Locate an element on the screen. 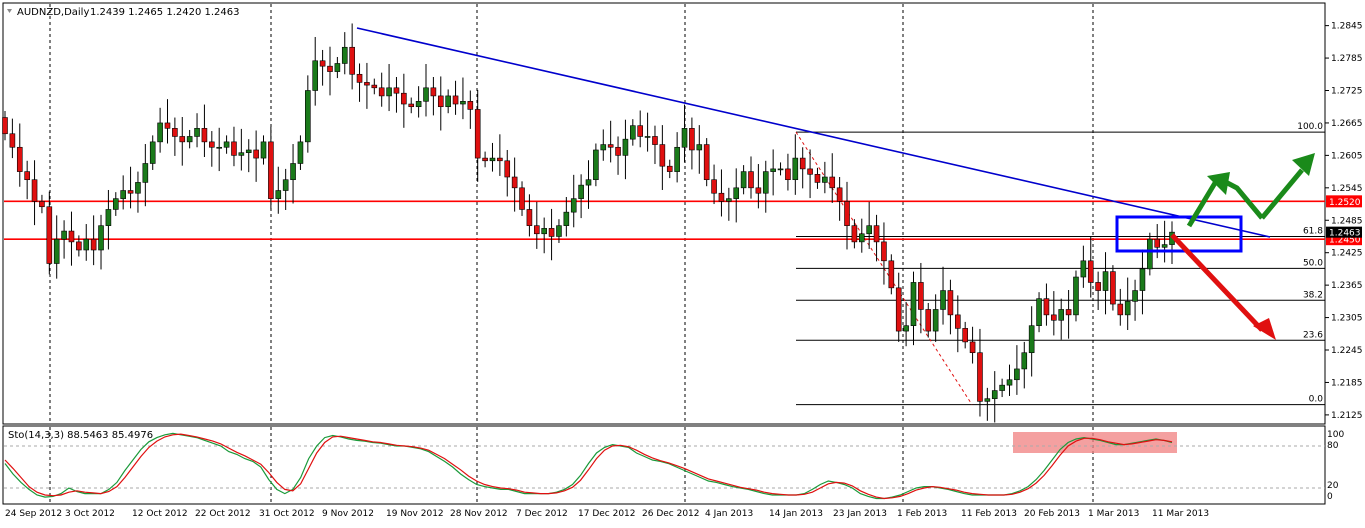 Image resolution: width=1365 pixels, height=528 pixels. stochastic-tick-label: 100 is located at coordinates (1335, 435).